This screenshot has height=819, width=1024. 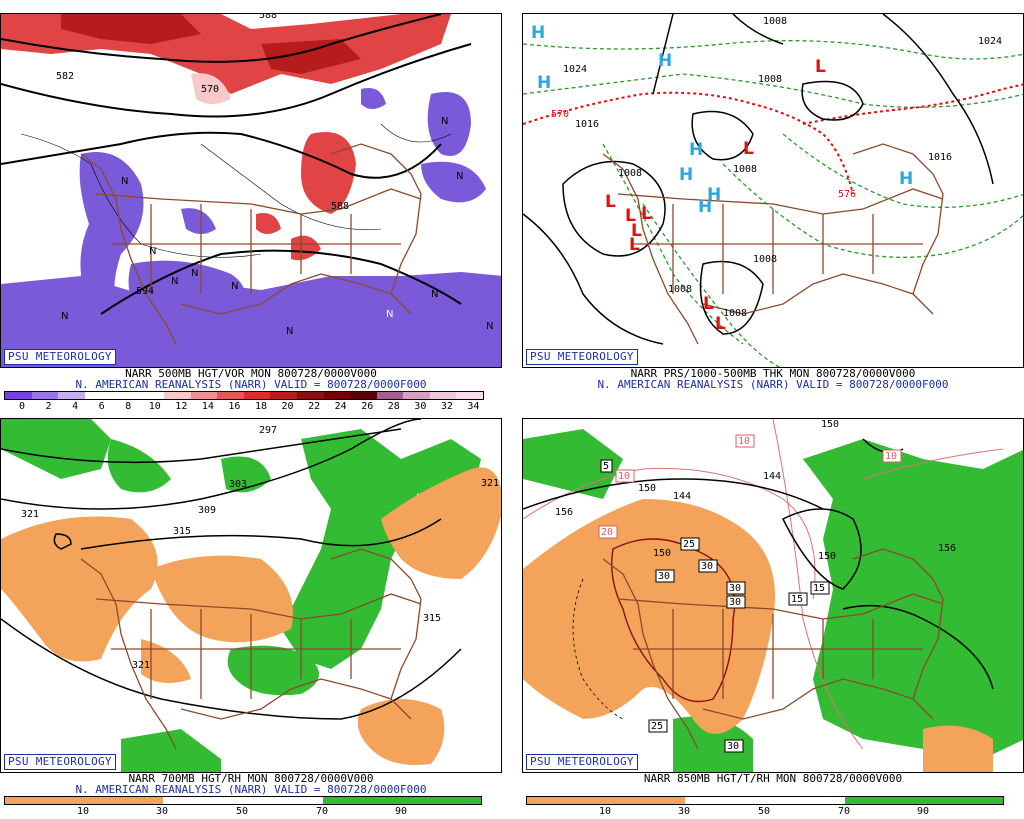 I want to click on colorbar-tick-label: 24, so click(x=340, y=406).